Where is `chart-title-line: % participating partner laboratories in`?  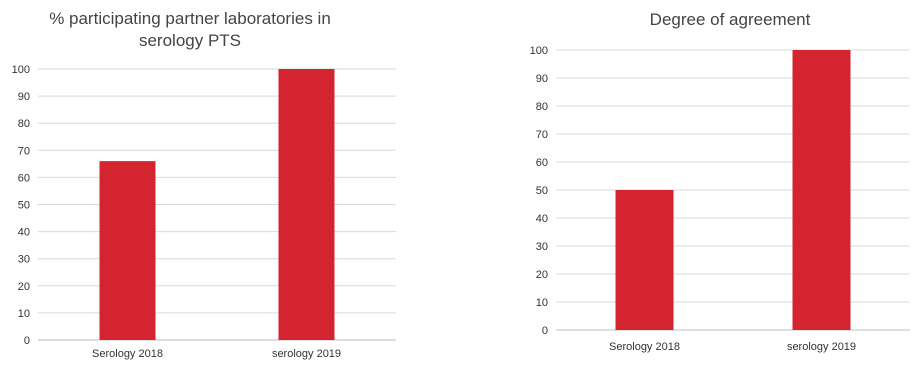 chart-title-line: % participating partner laboratories in is located at coordinates (190, 18).